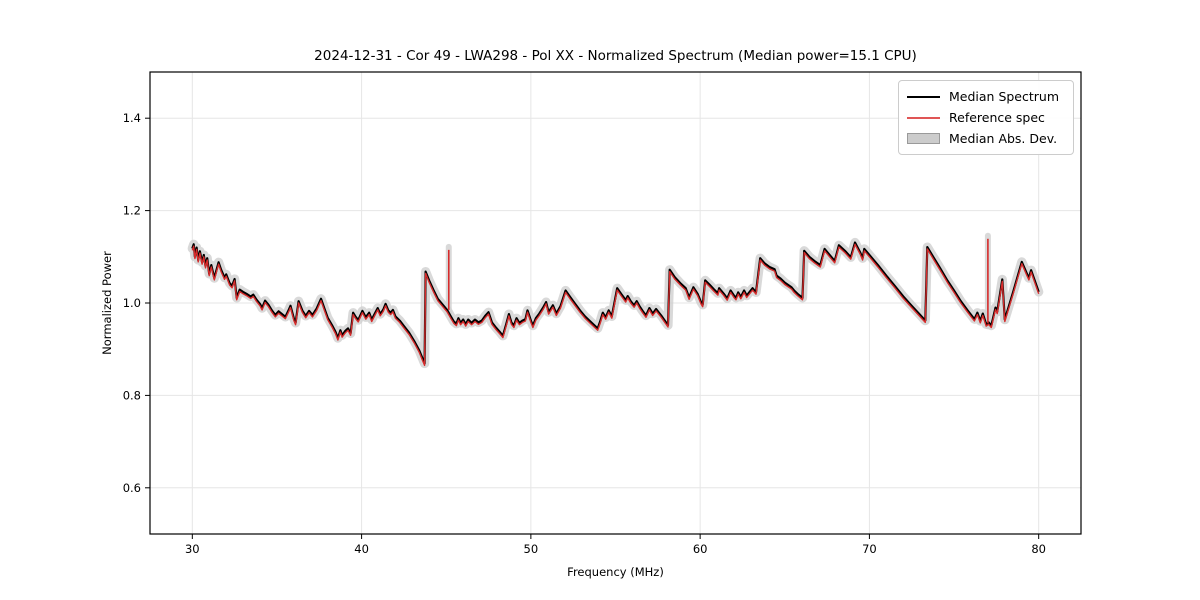  I want to click on legend-label: Reference spec, so click(997, 117).